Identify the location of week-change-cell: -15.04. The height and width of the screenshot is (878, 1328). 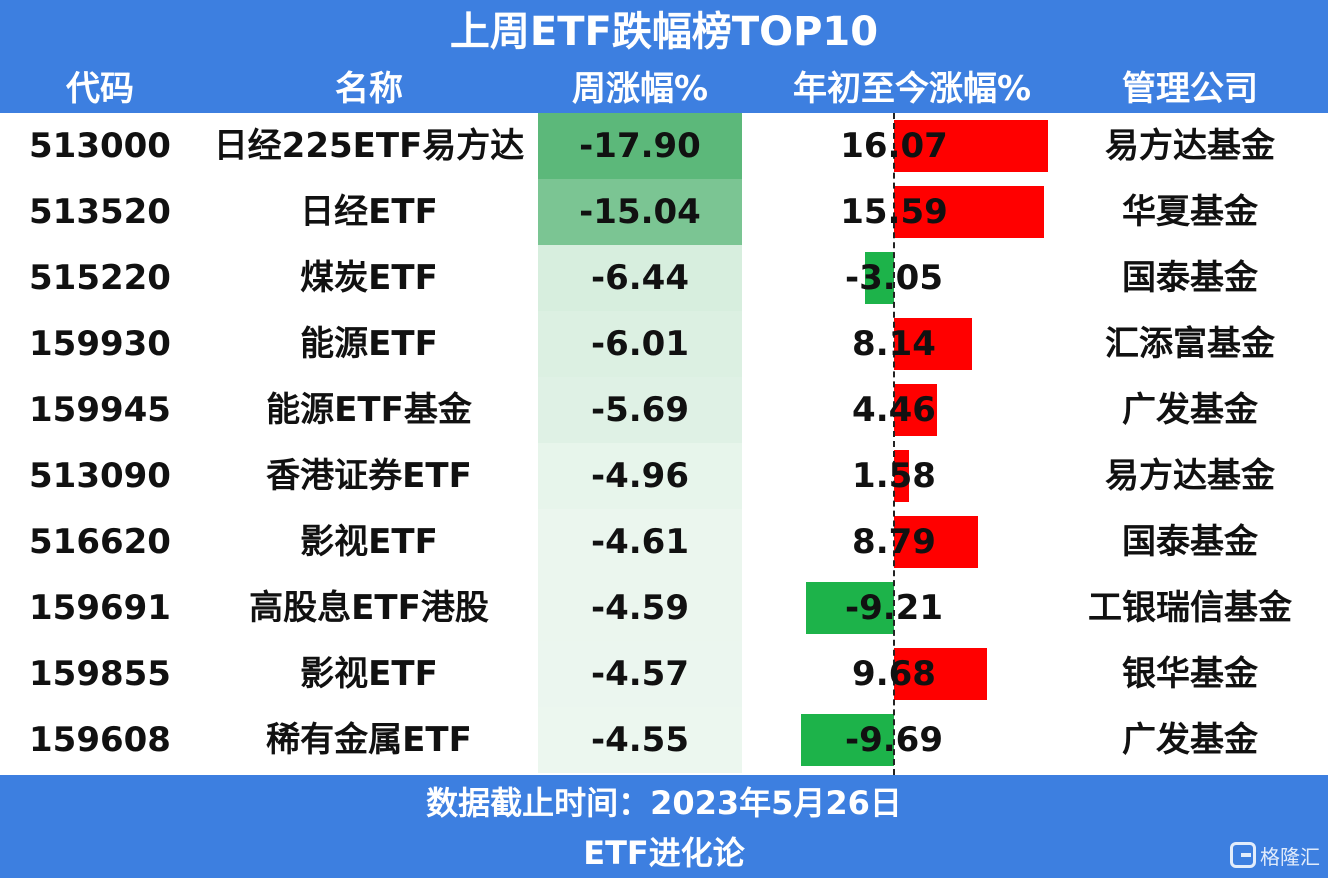
(640, 212).